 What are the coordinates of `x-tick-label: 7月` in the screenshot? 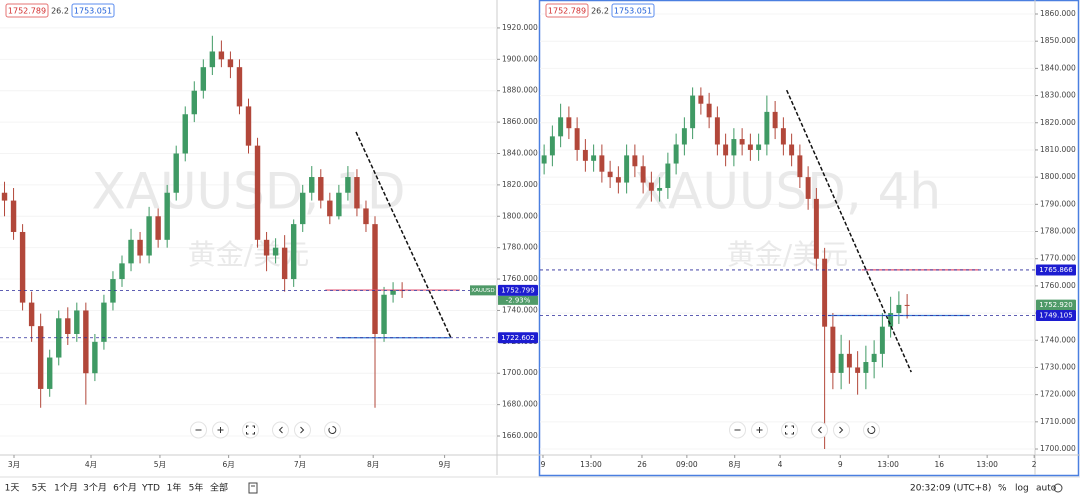 It's located at (300, 464).